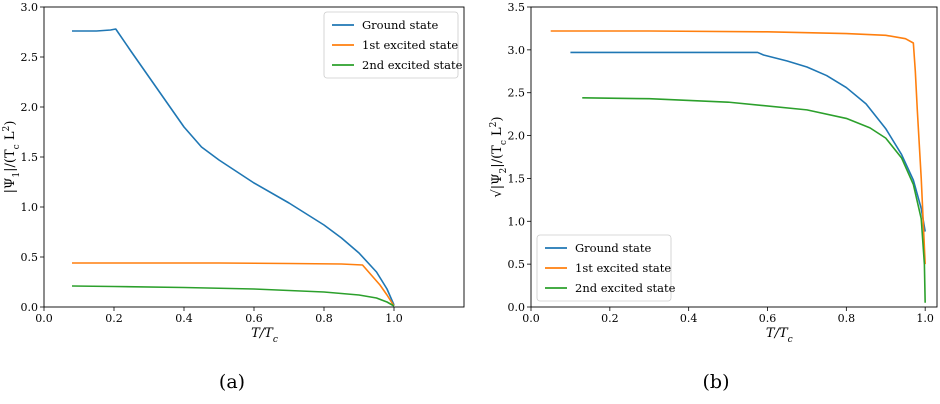 This screenshot has width=940, height=404. Describe the element at coordinates (233, 296) in the screenshot. I see `series-line-2nd-excited-state` at that location.